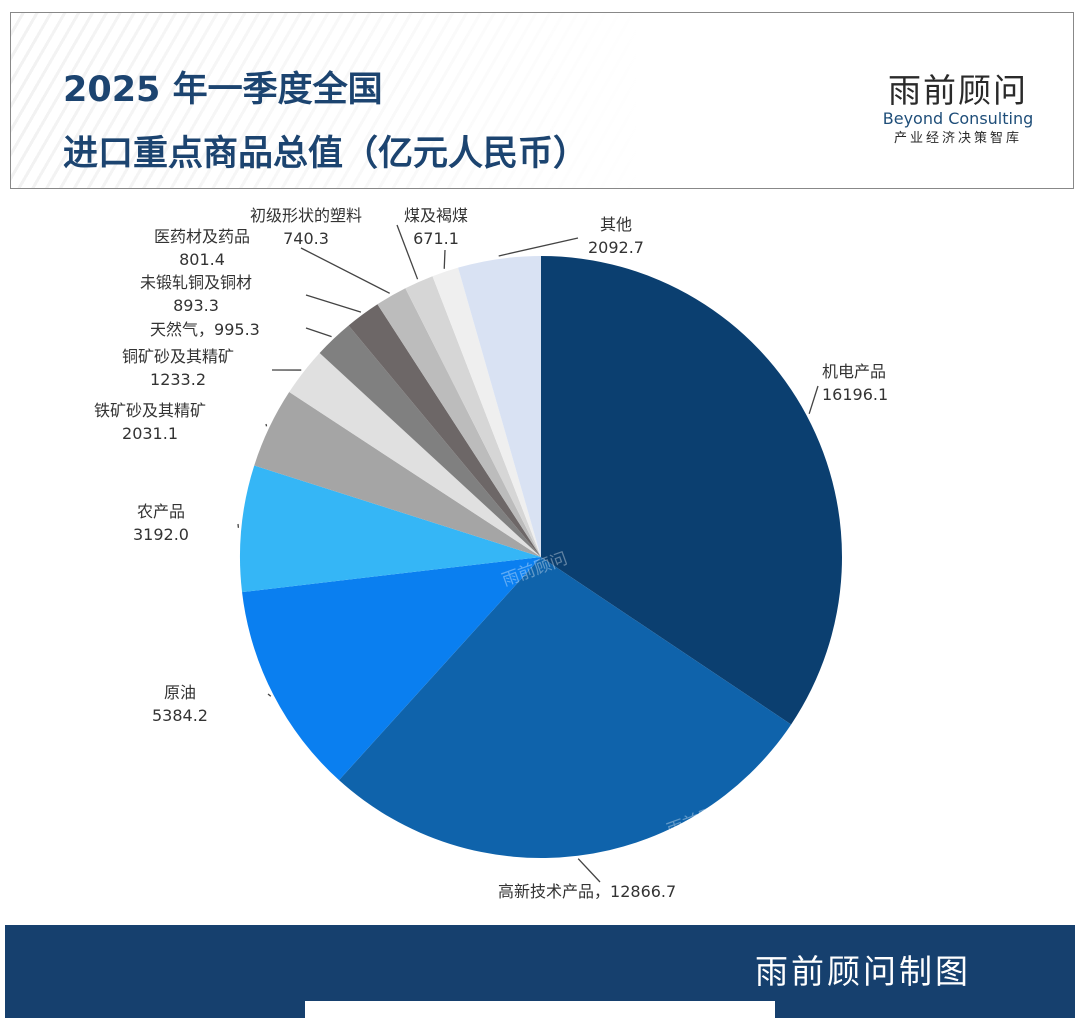  What do you see at coordinates (161, 523) in the screenshot?
I see `slice-label: 农产品 3192.0` at bounding box center [161, 523].